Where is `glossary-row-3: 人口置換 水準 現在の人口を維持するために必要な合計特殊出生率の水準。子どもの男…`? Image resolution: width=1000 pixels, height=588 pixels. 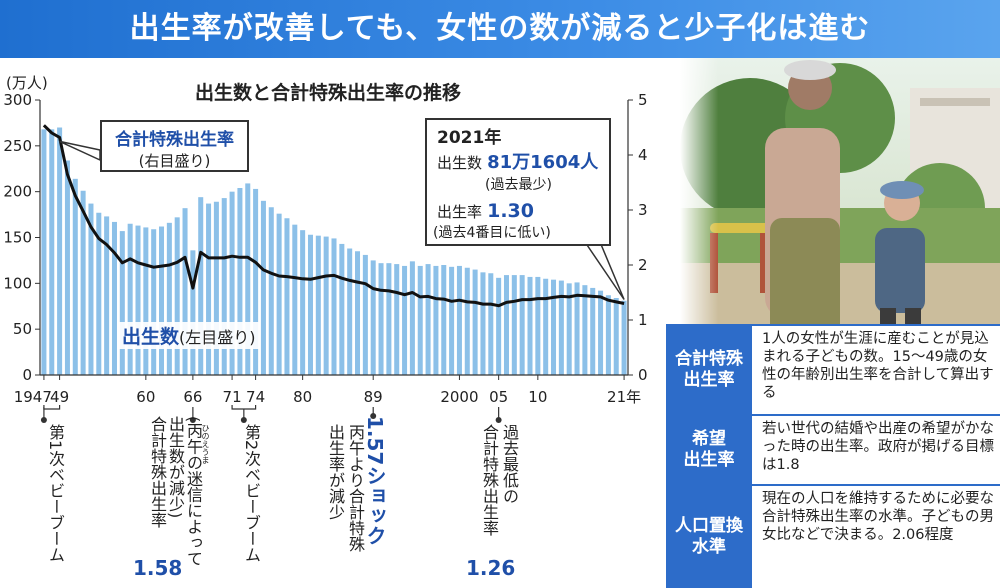
glossary-row-3: 人口置換 水準 現在の人口を維持するために必要な合計特殊出生率の水準。子どもの男… is located at coordinates (833, 536).